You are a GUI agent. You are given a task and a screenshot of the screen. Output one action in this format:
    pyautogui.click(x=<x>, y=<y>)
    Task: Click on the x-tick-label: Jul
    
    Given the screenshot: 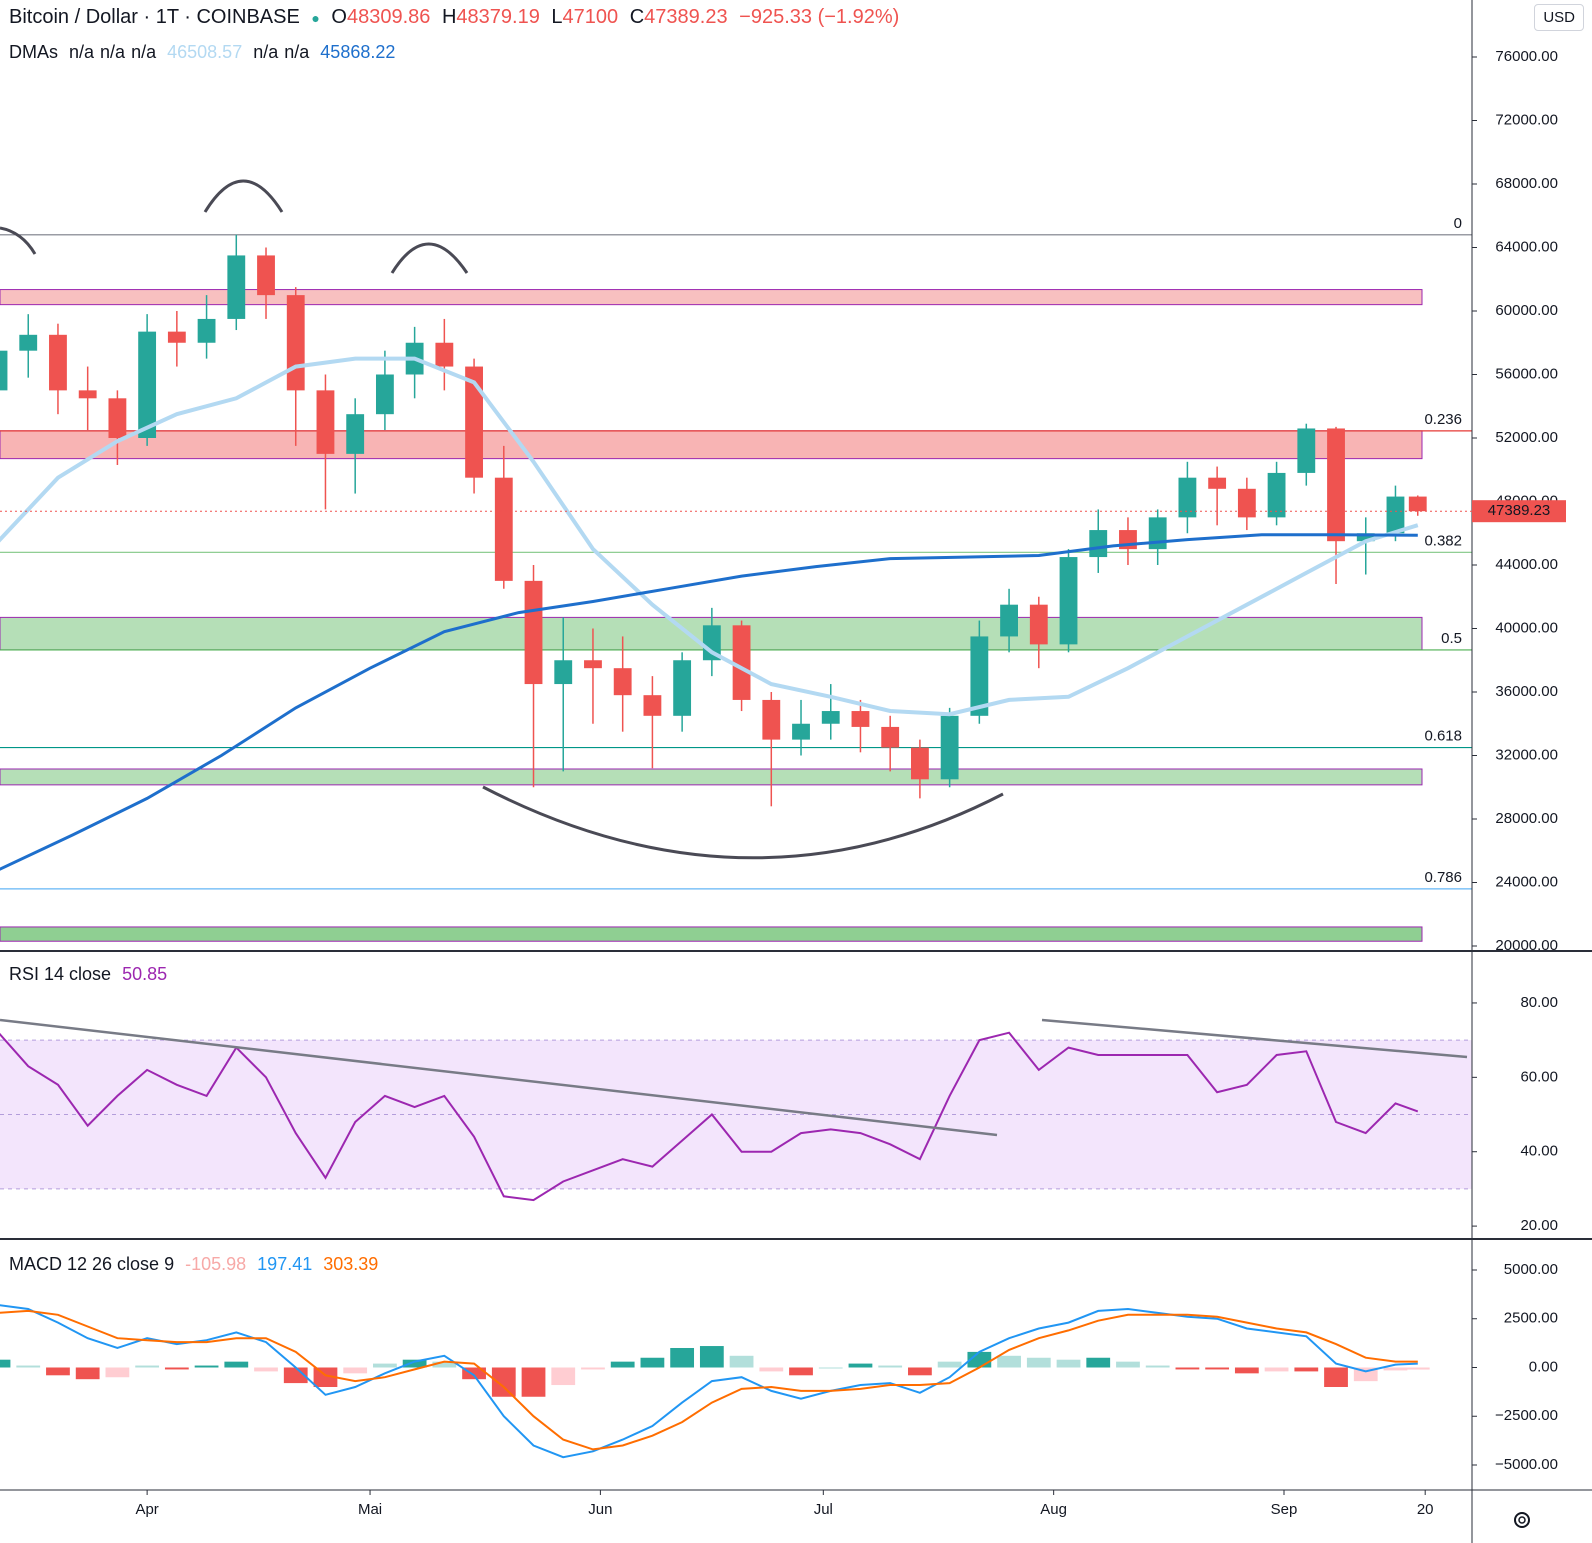 What is the action you would take?
    pyautogui.click(x=823, y=1509)
    